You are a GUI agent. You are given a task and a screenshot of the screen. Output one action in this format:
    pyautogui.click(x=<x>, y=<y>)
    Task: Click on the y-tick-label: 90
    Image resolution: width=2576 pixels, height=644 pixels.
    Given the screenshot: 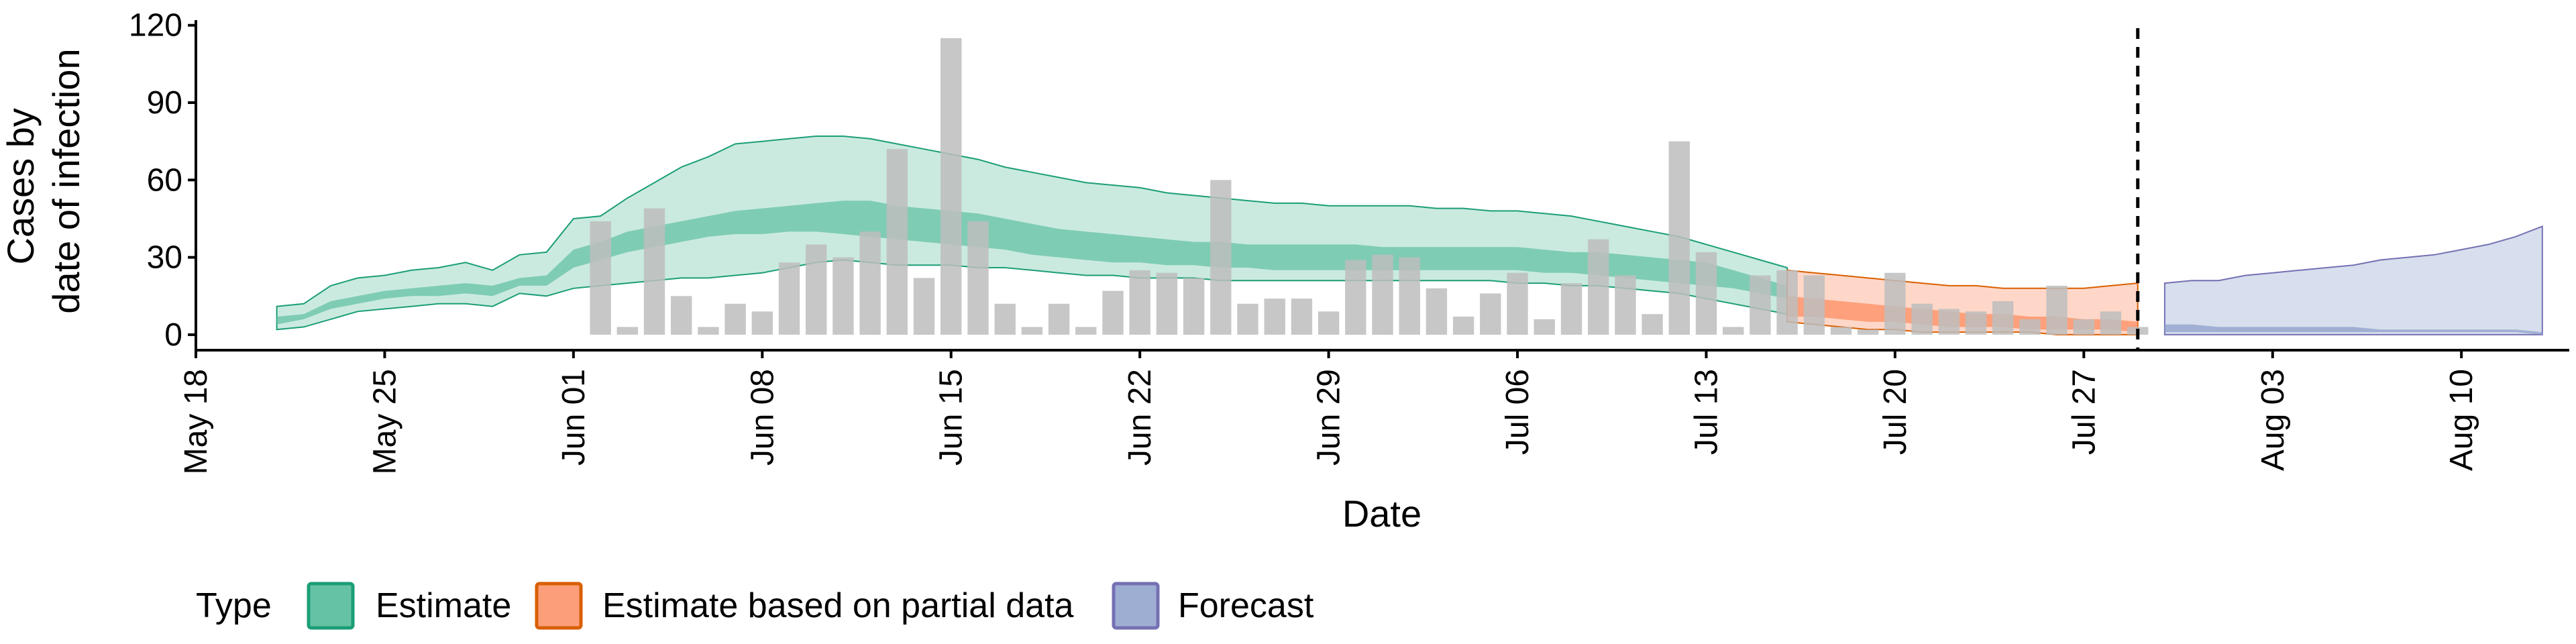 What is the action you would take?
    pyautogui.click(x=164, y=103)
    